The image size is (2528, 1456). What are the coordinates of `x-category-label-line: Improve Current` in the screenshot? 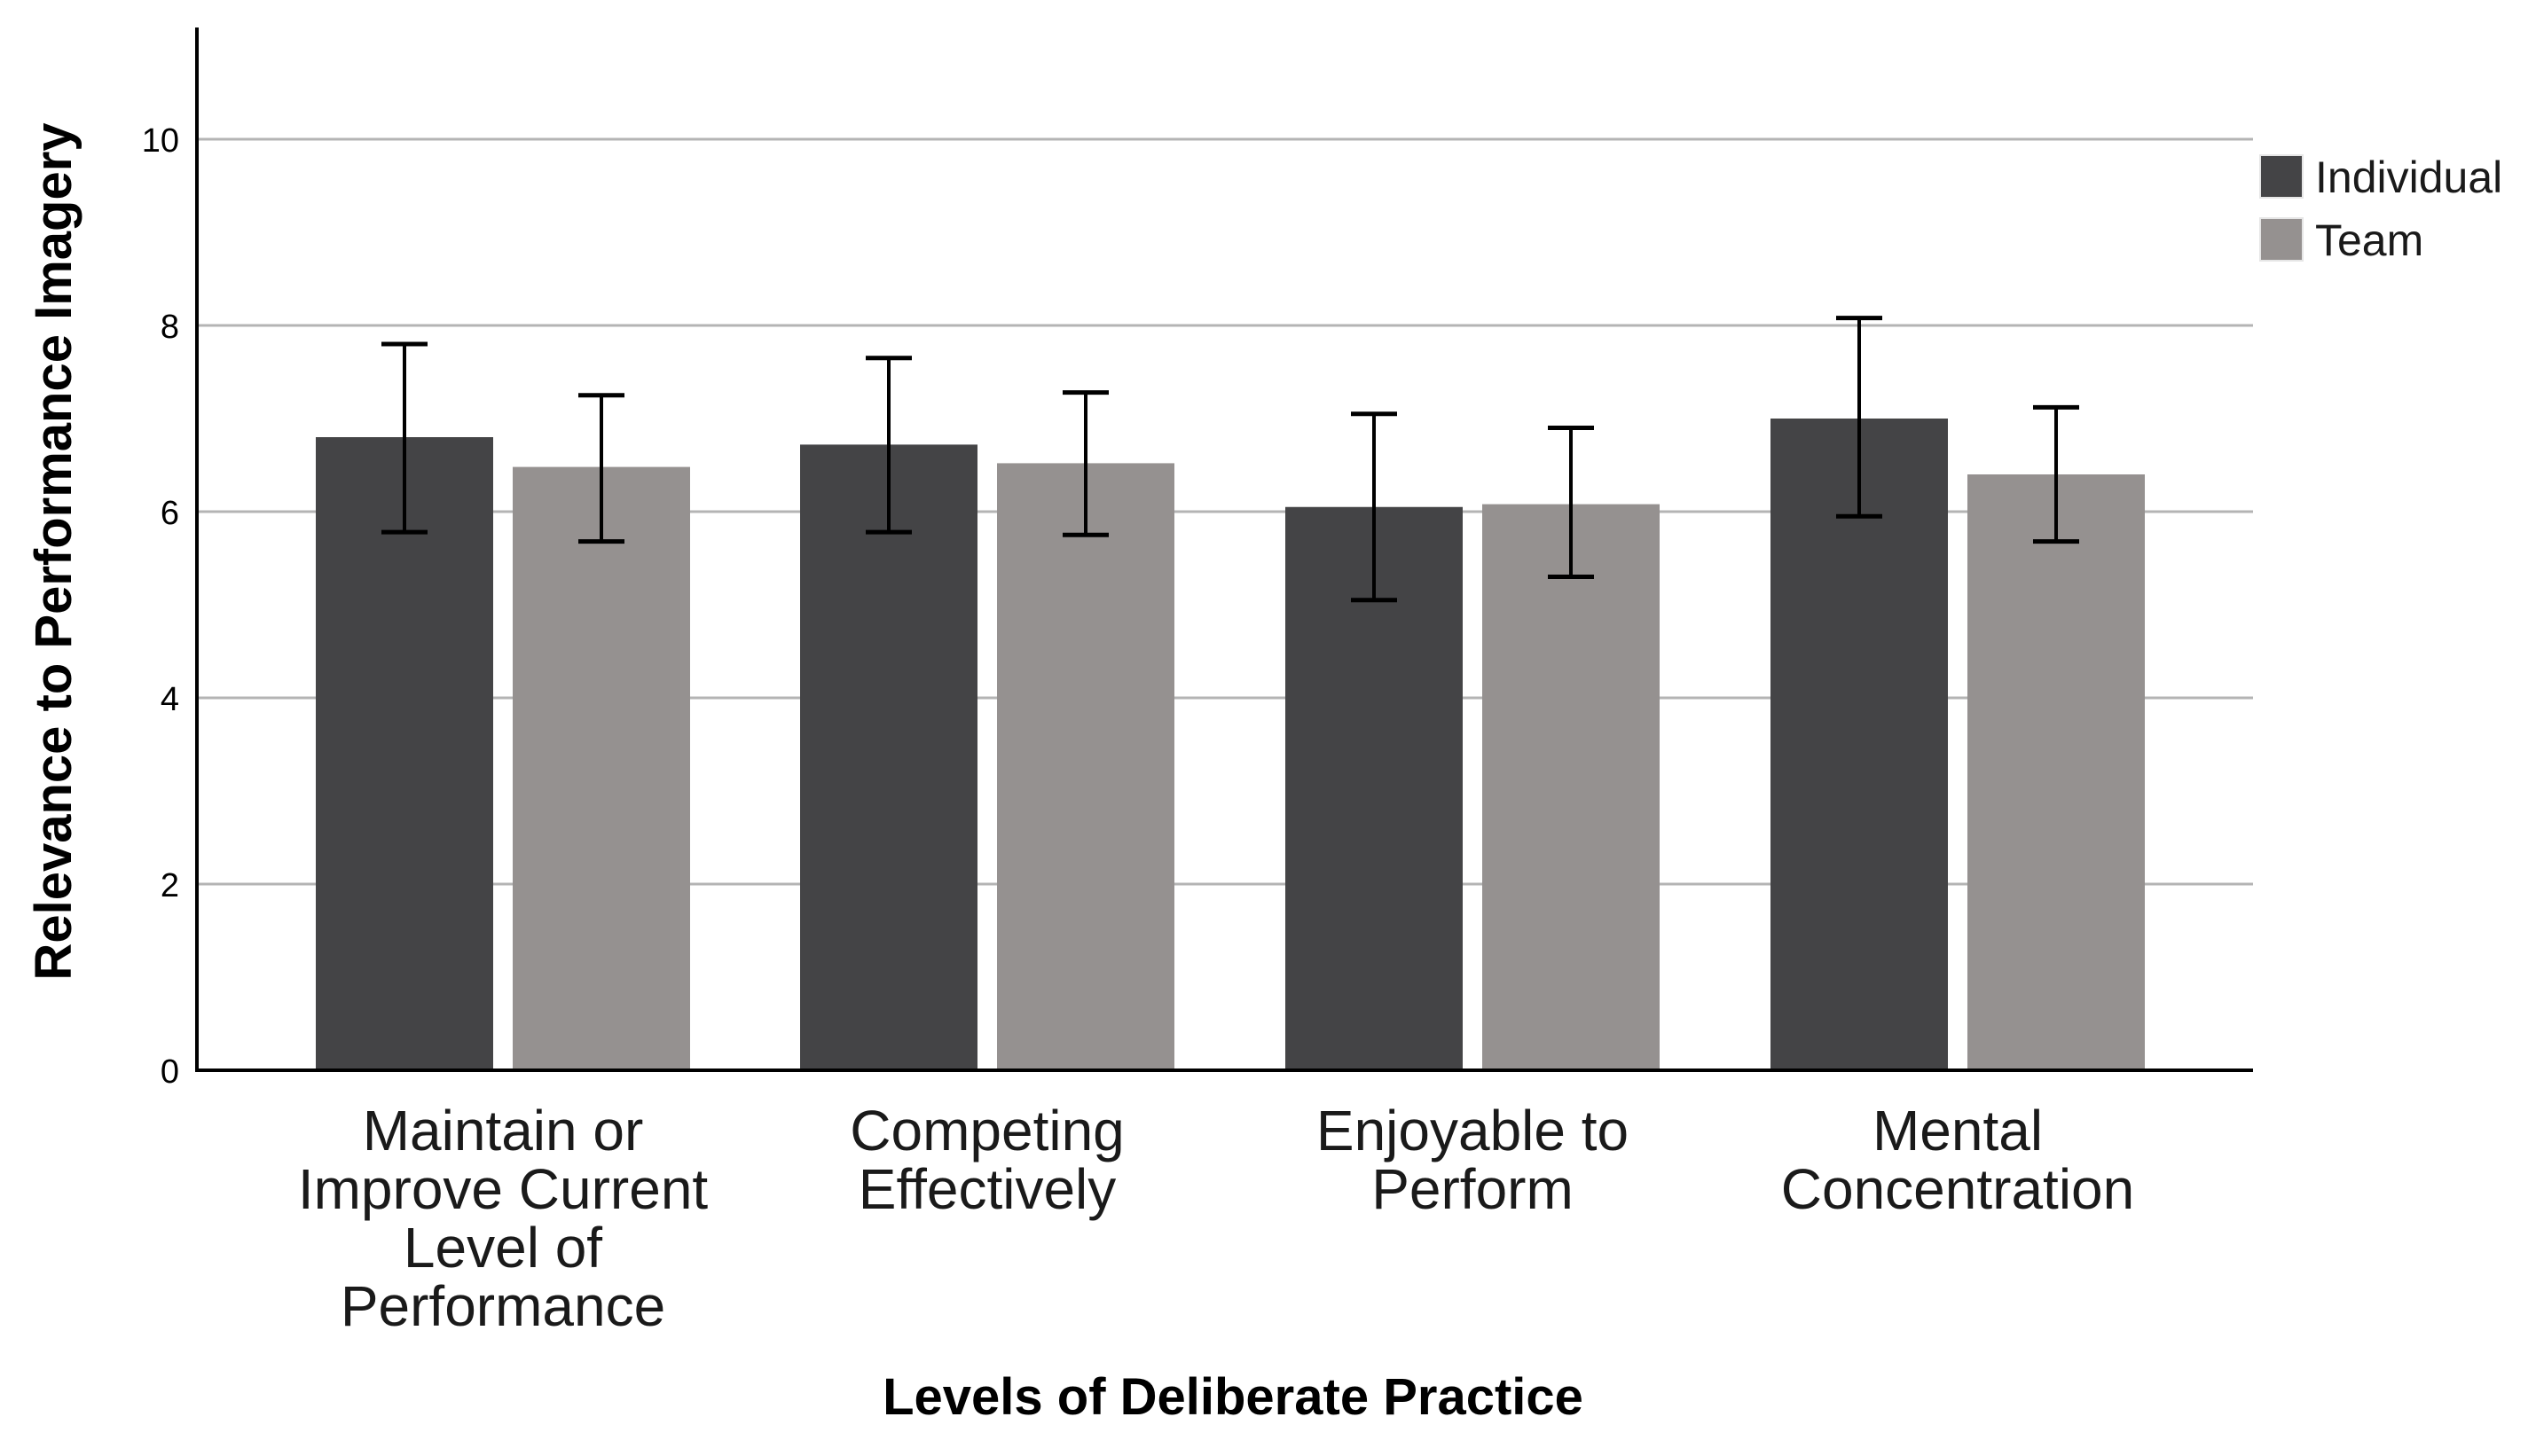 It's located at (503, 1189).